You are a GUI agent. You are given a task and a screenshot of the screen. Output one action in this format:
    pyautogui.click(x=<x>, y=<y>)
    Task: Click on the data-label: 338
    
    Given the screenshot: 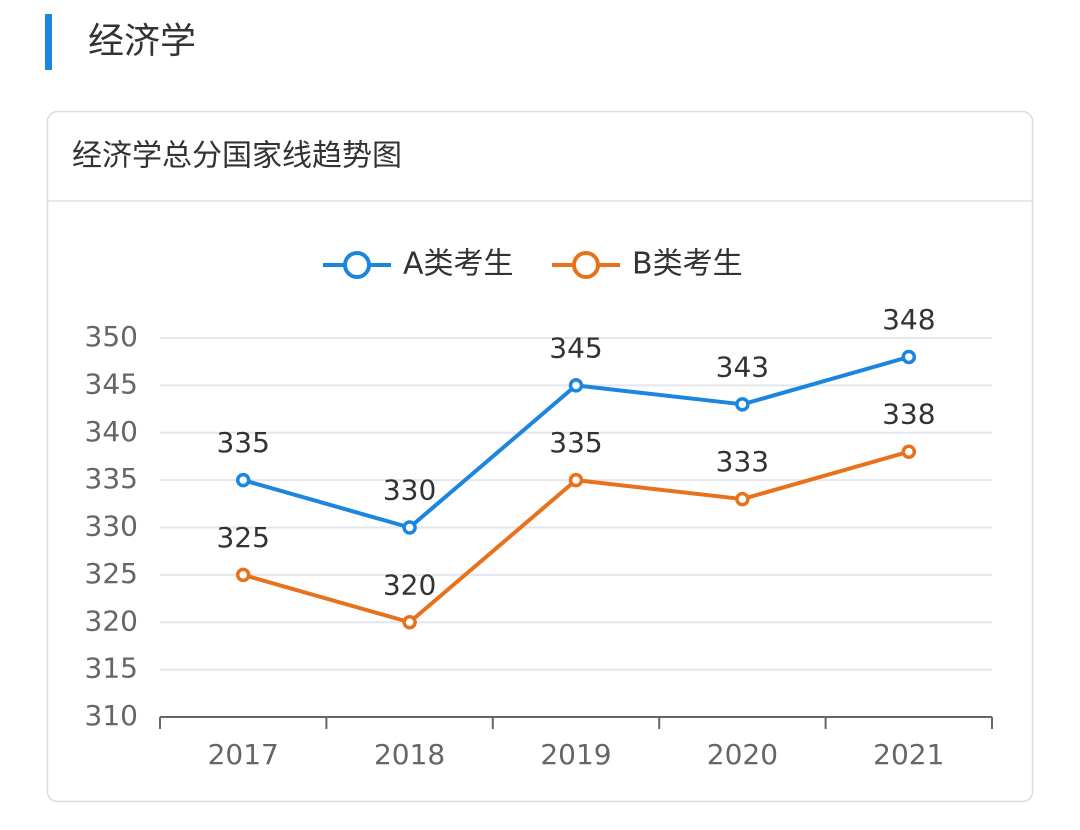 What is the action you would take?
    pyautogui.click(x=908, y=414)
    